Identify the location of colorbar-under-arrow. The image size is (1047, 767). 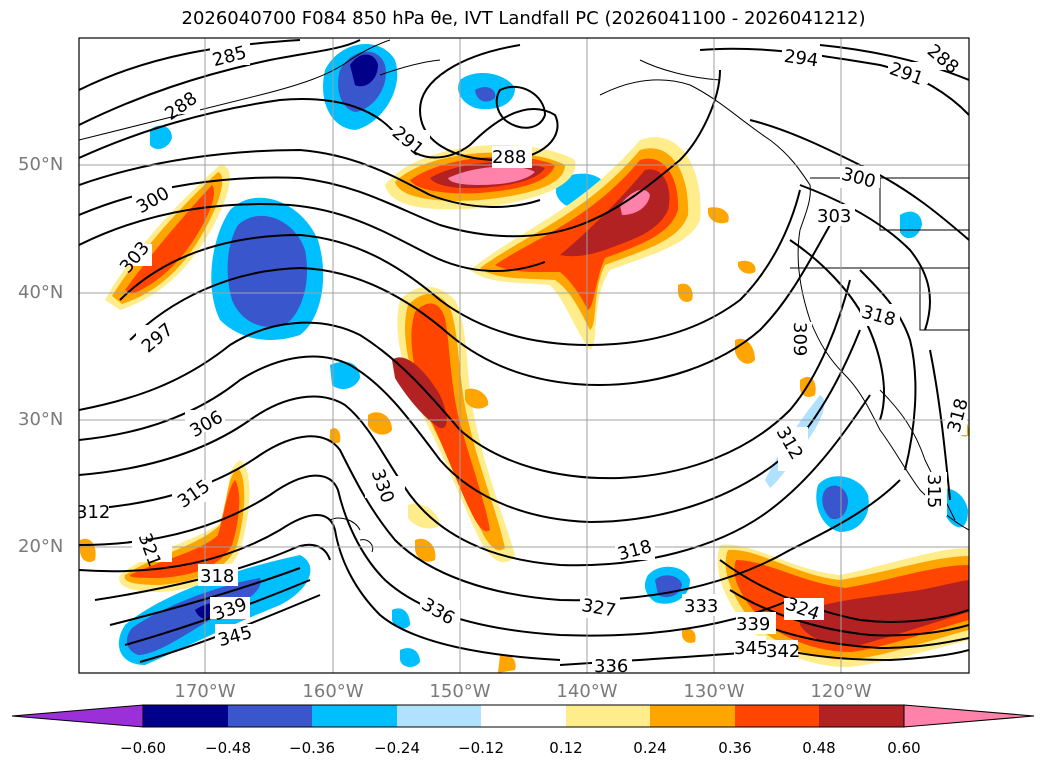
(77, 716).